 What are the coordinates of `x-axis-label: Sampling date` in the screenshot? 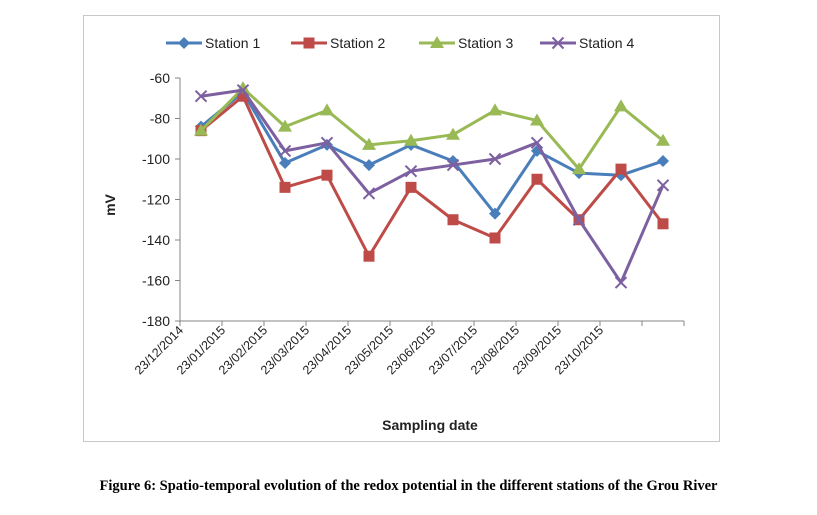 It's located at (430, 425).